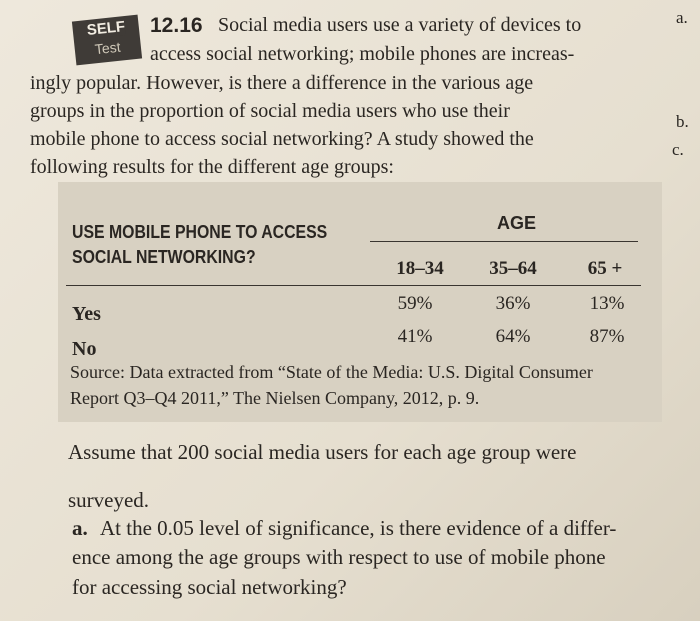  What do you see at coordinates (607, 336) in the screenshot?
I see `cell: 87%` at bounding box center [607, 336].